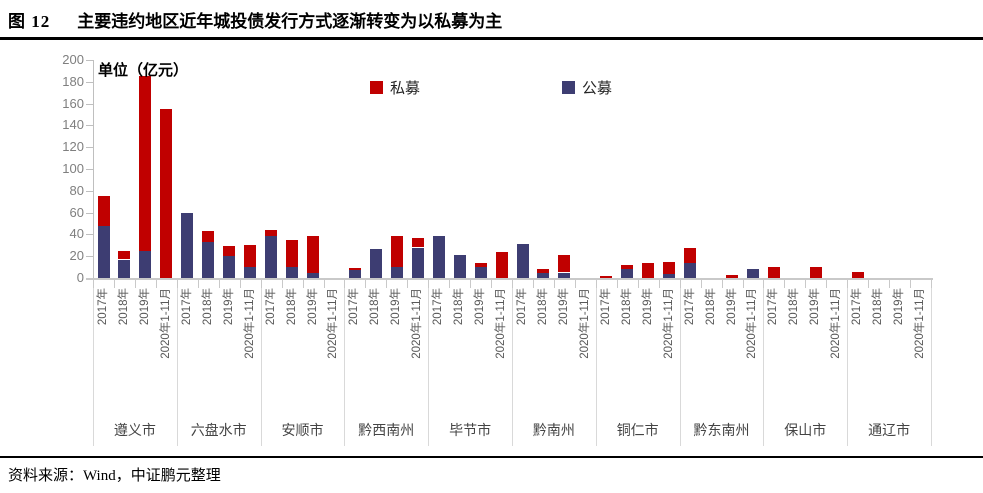  I want to click on data-source: 资料来源：Wind，中证鹏元整理, so click(114, 476).